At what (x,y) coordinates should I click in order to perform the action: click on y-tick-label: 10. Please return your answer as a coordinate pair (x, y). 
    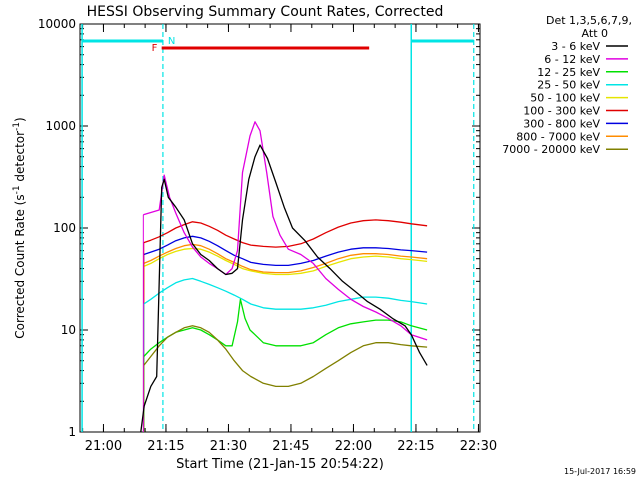
    Looking at the image, I should click on (68, 330).